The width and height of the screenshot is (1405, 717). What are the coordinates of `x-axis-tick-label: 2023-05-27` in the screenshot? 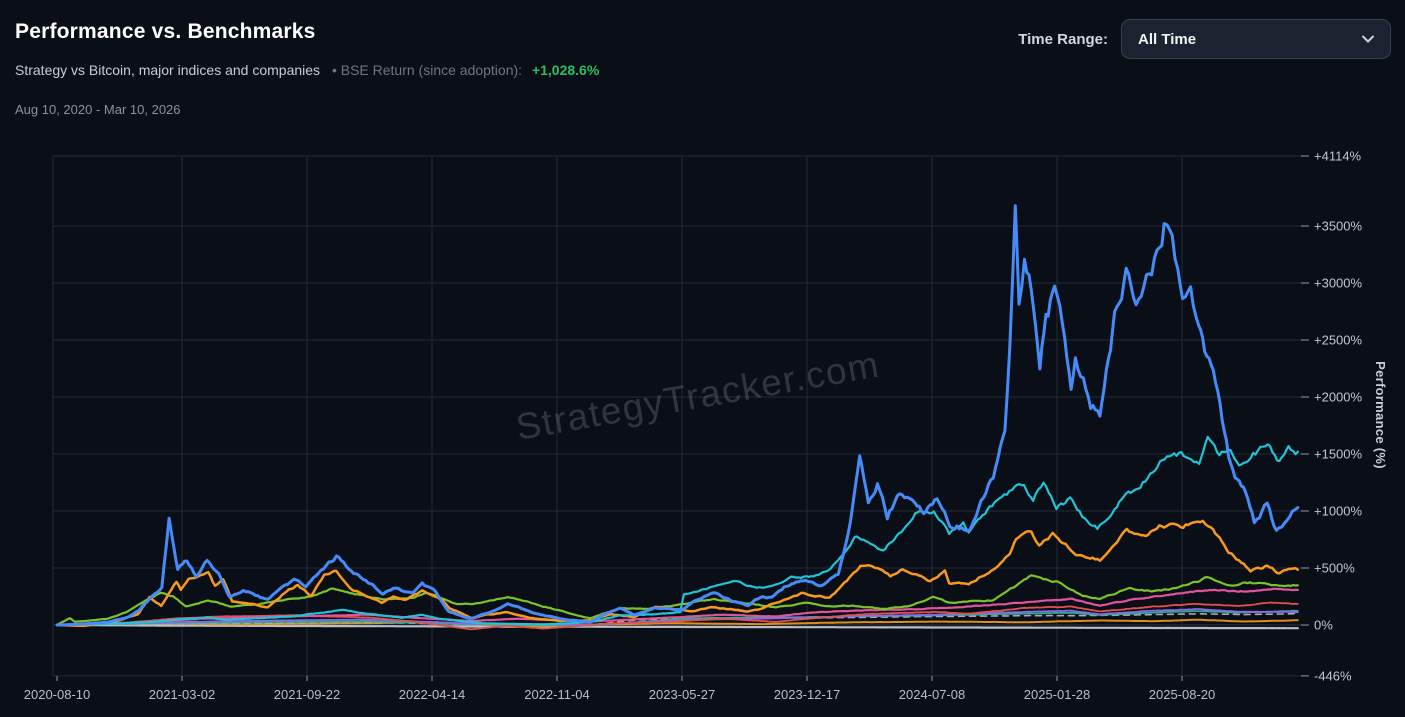 It's located at (682, 694).